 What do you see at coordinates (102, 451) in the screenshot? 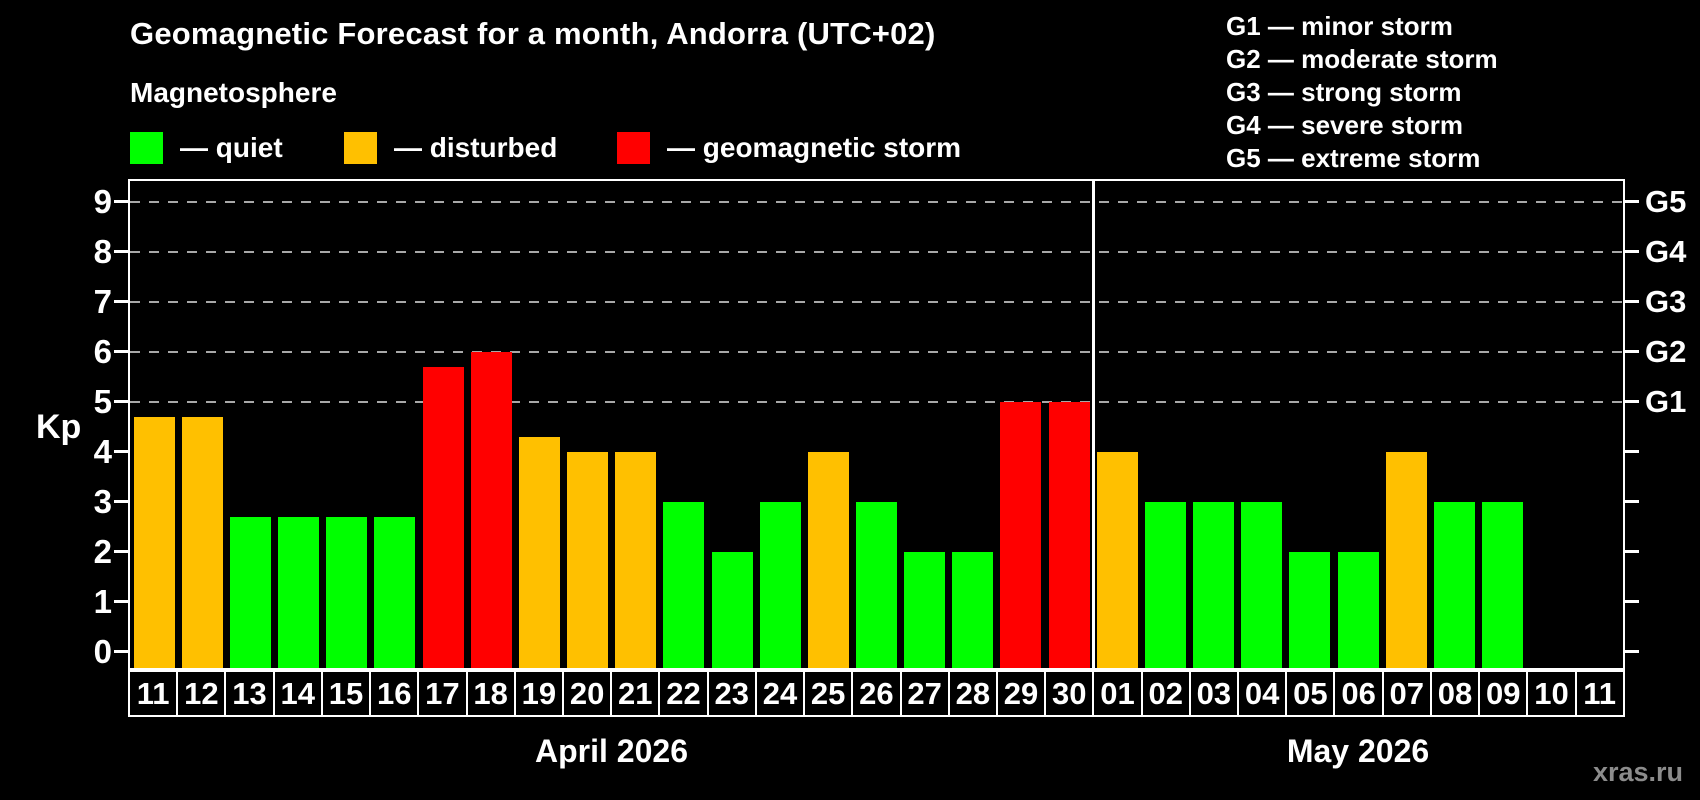
I see `y-axis-tick-label: 4` at bounding box center [102, 451].